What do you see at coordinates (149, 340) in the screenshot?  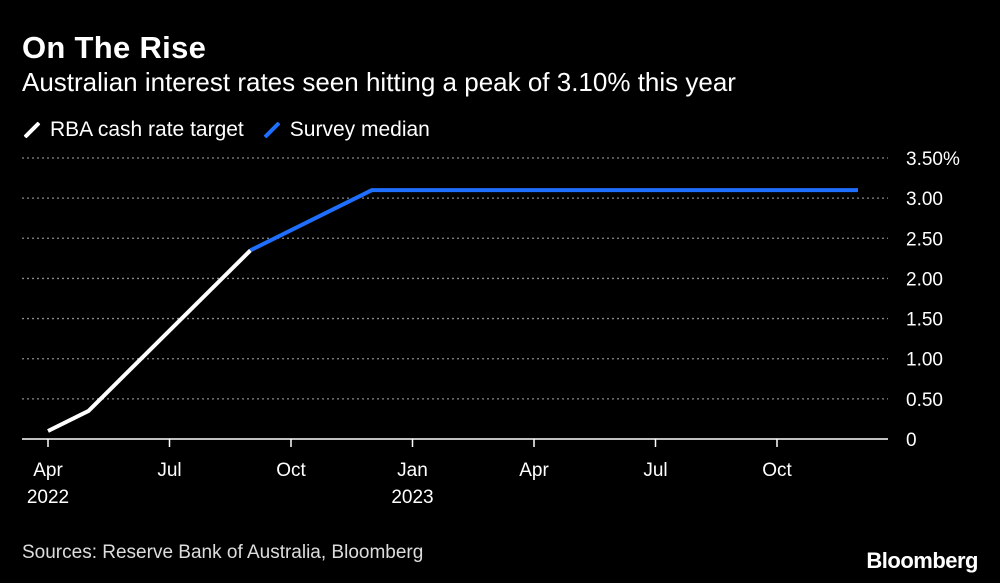 I see `series-line-rba-cash-rate` at bounding box center [149, 340].